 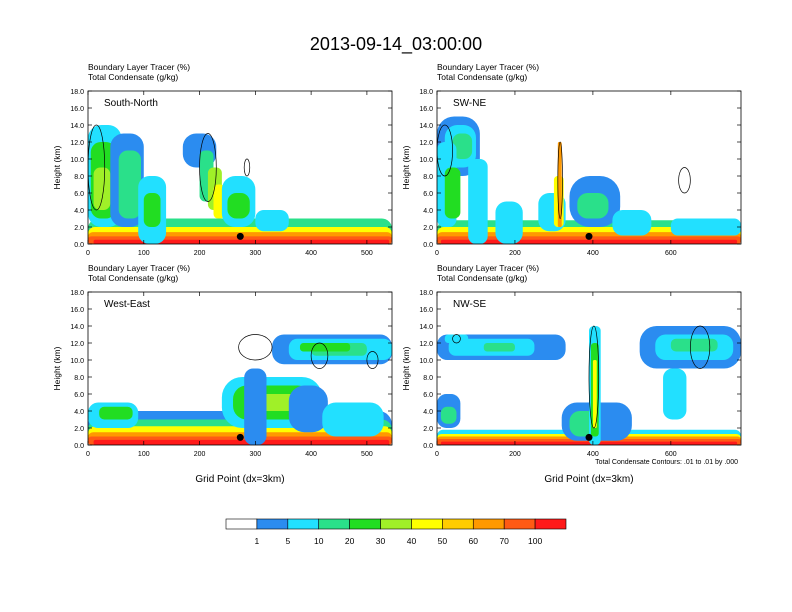 I want to click on colorbar-label: 40, so click(x=412, y=541).